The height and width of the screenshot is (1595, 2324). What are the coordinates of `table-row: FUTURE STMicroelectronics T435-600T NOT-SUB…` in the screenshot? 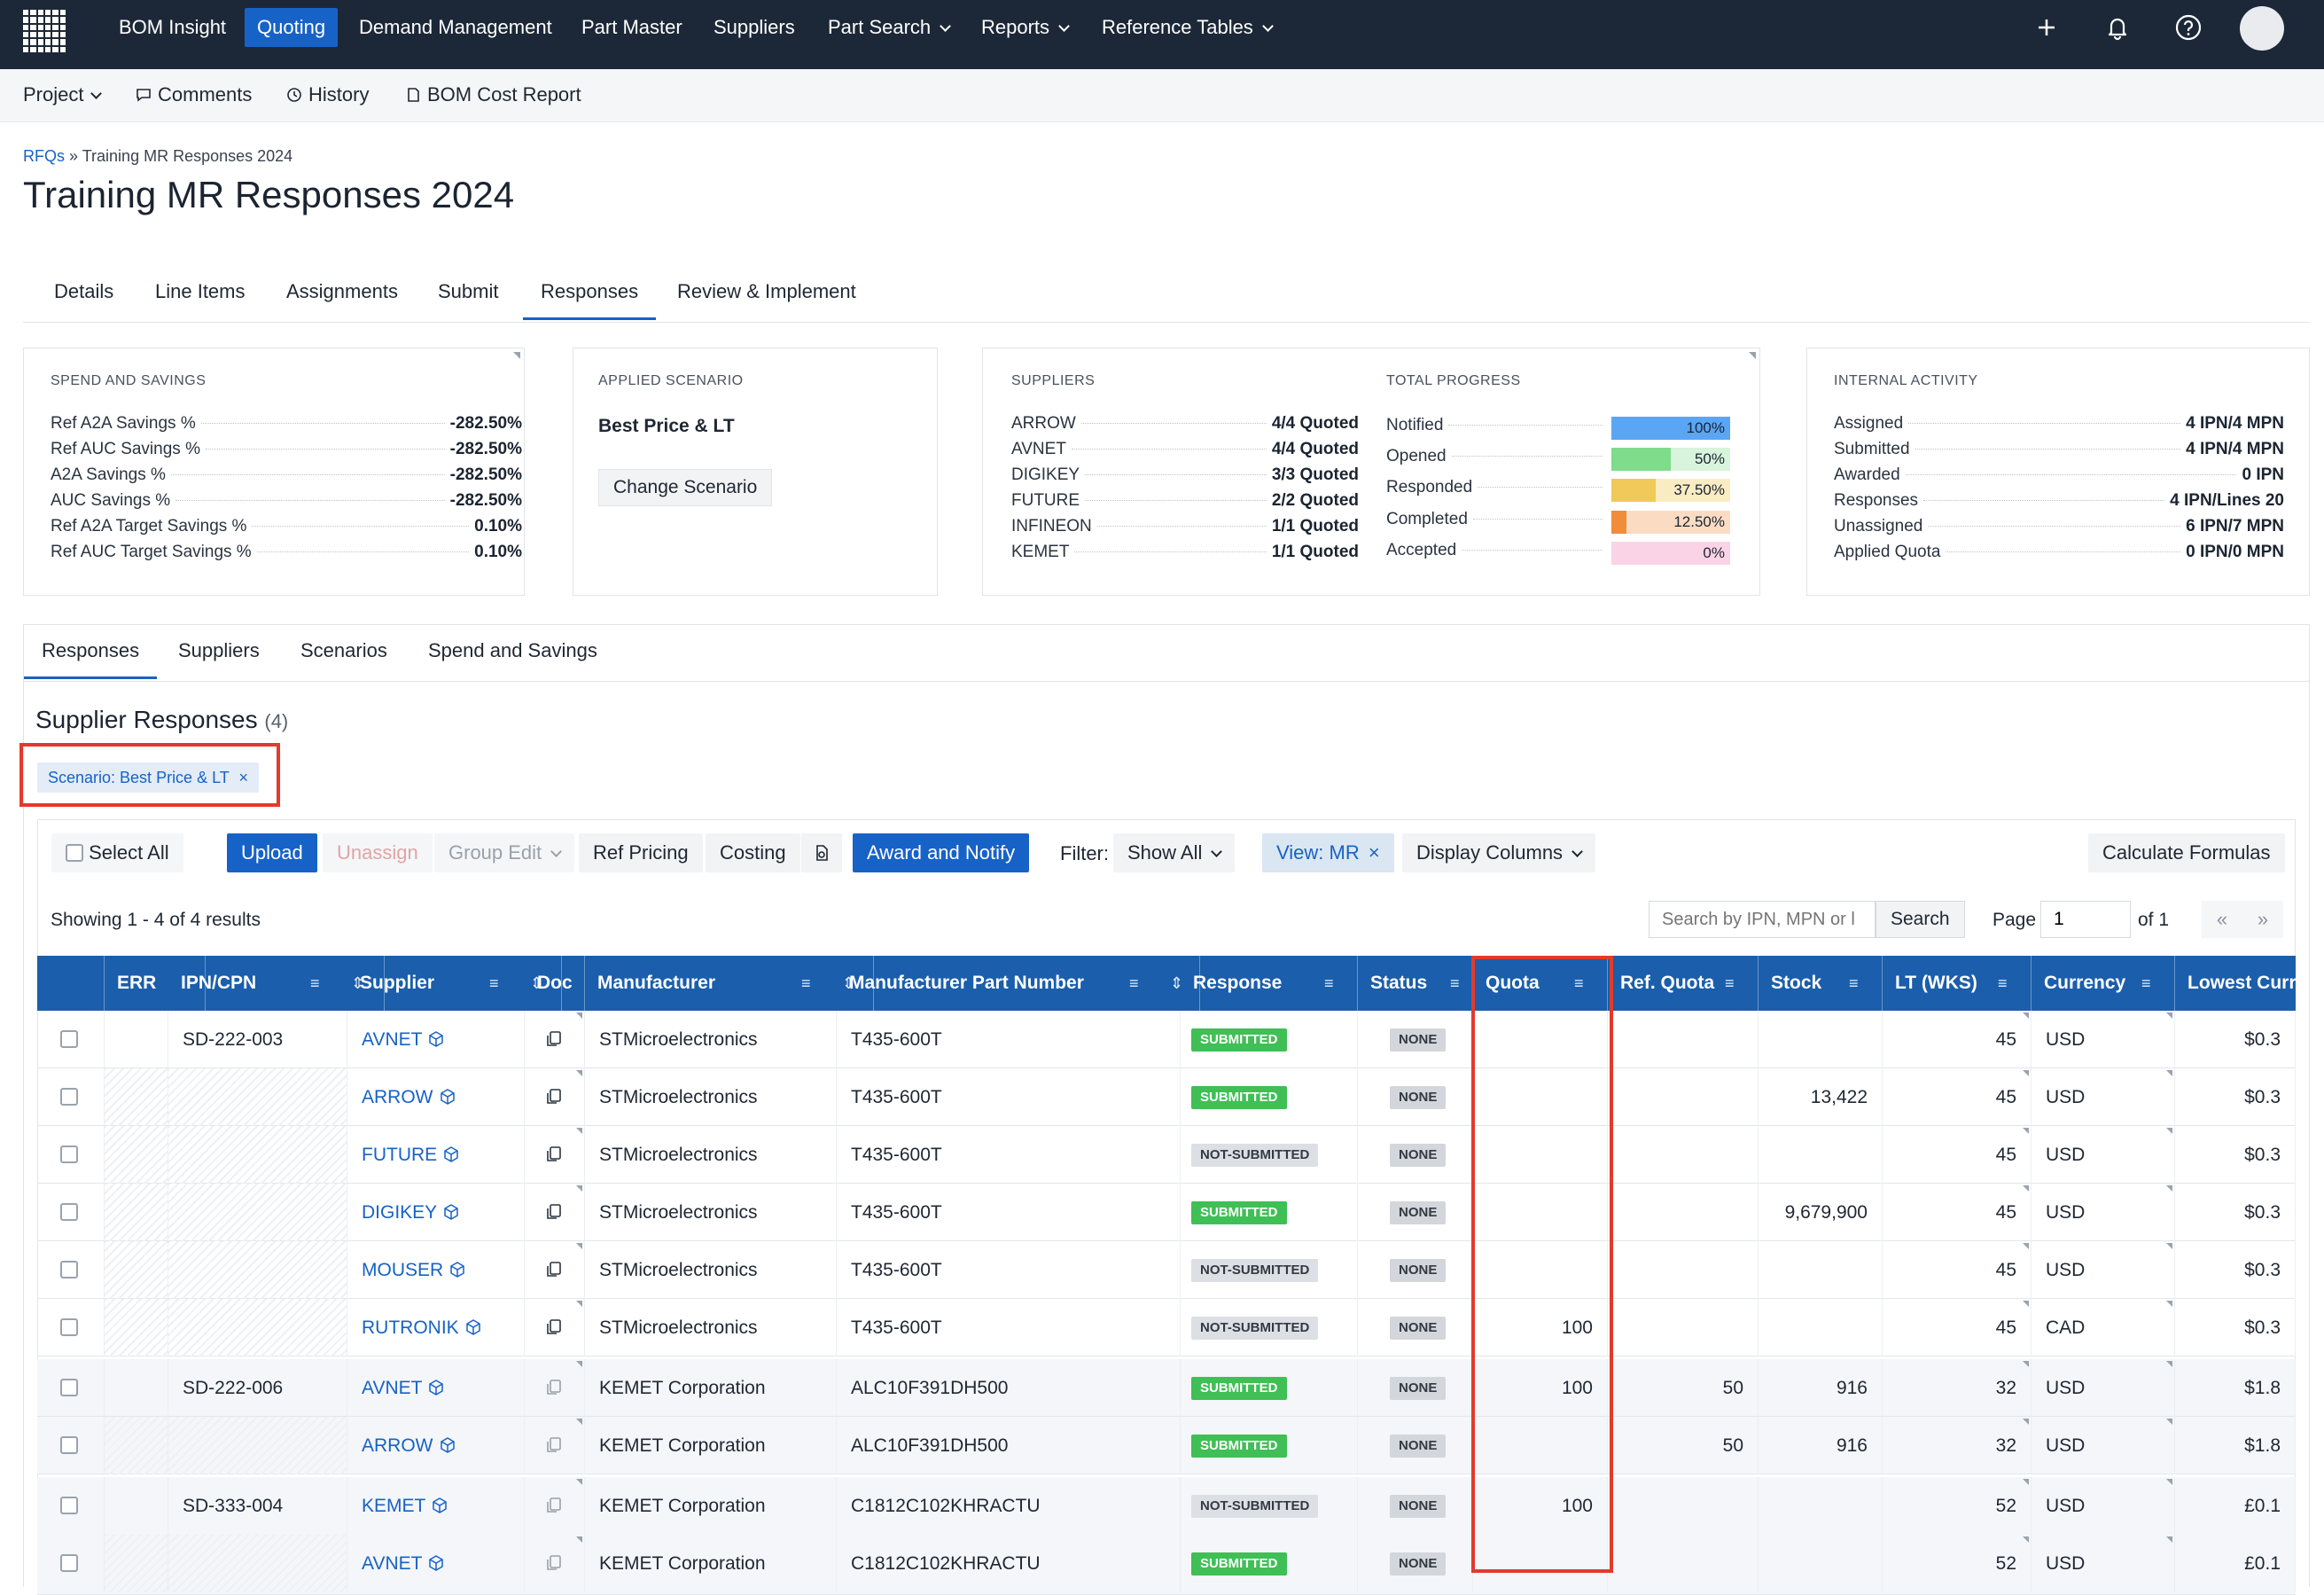 It's located at (1166, 1155).